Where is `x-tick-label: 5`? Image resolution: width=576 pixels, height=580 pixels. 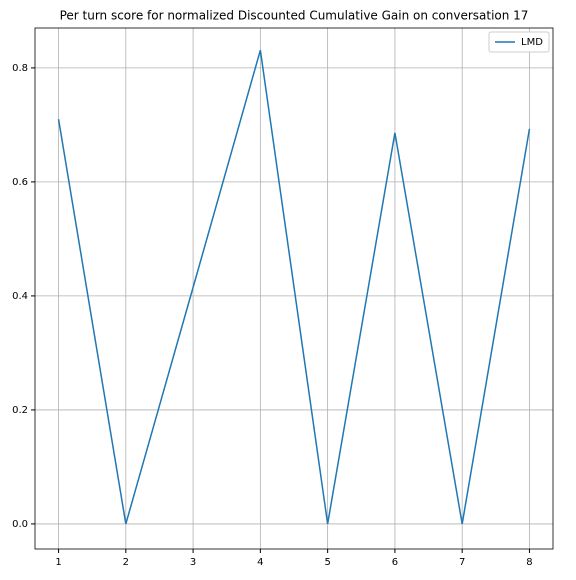 x-tick-label: 5 is located at coordinates (327, 562).